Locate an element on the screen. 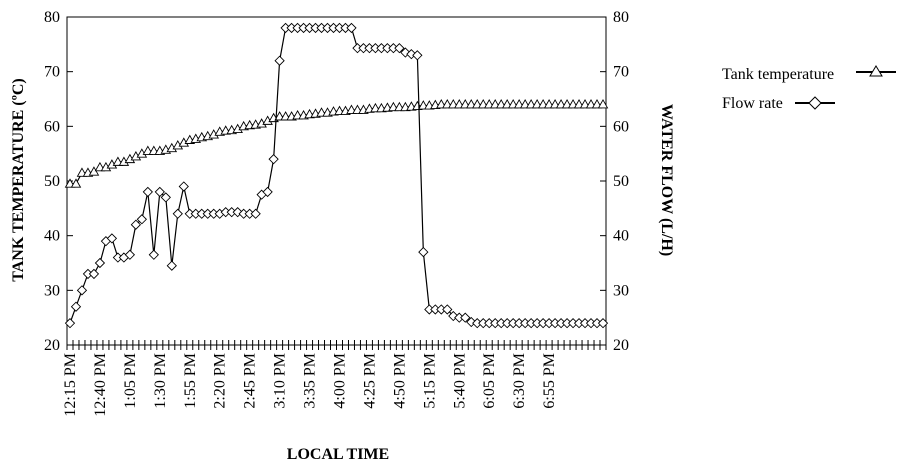 This screenshot has width=906, height=464. right-y-axis: 20 30 40 50 60 70 80 is located at coordinates (614, 181).